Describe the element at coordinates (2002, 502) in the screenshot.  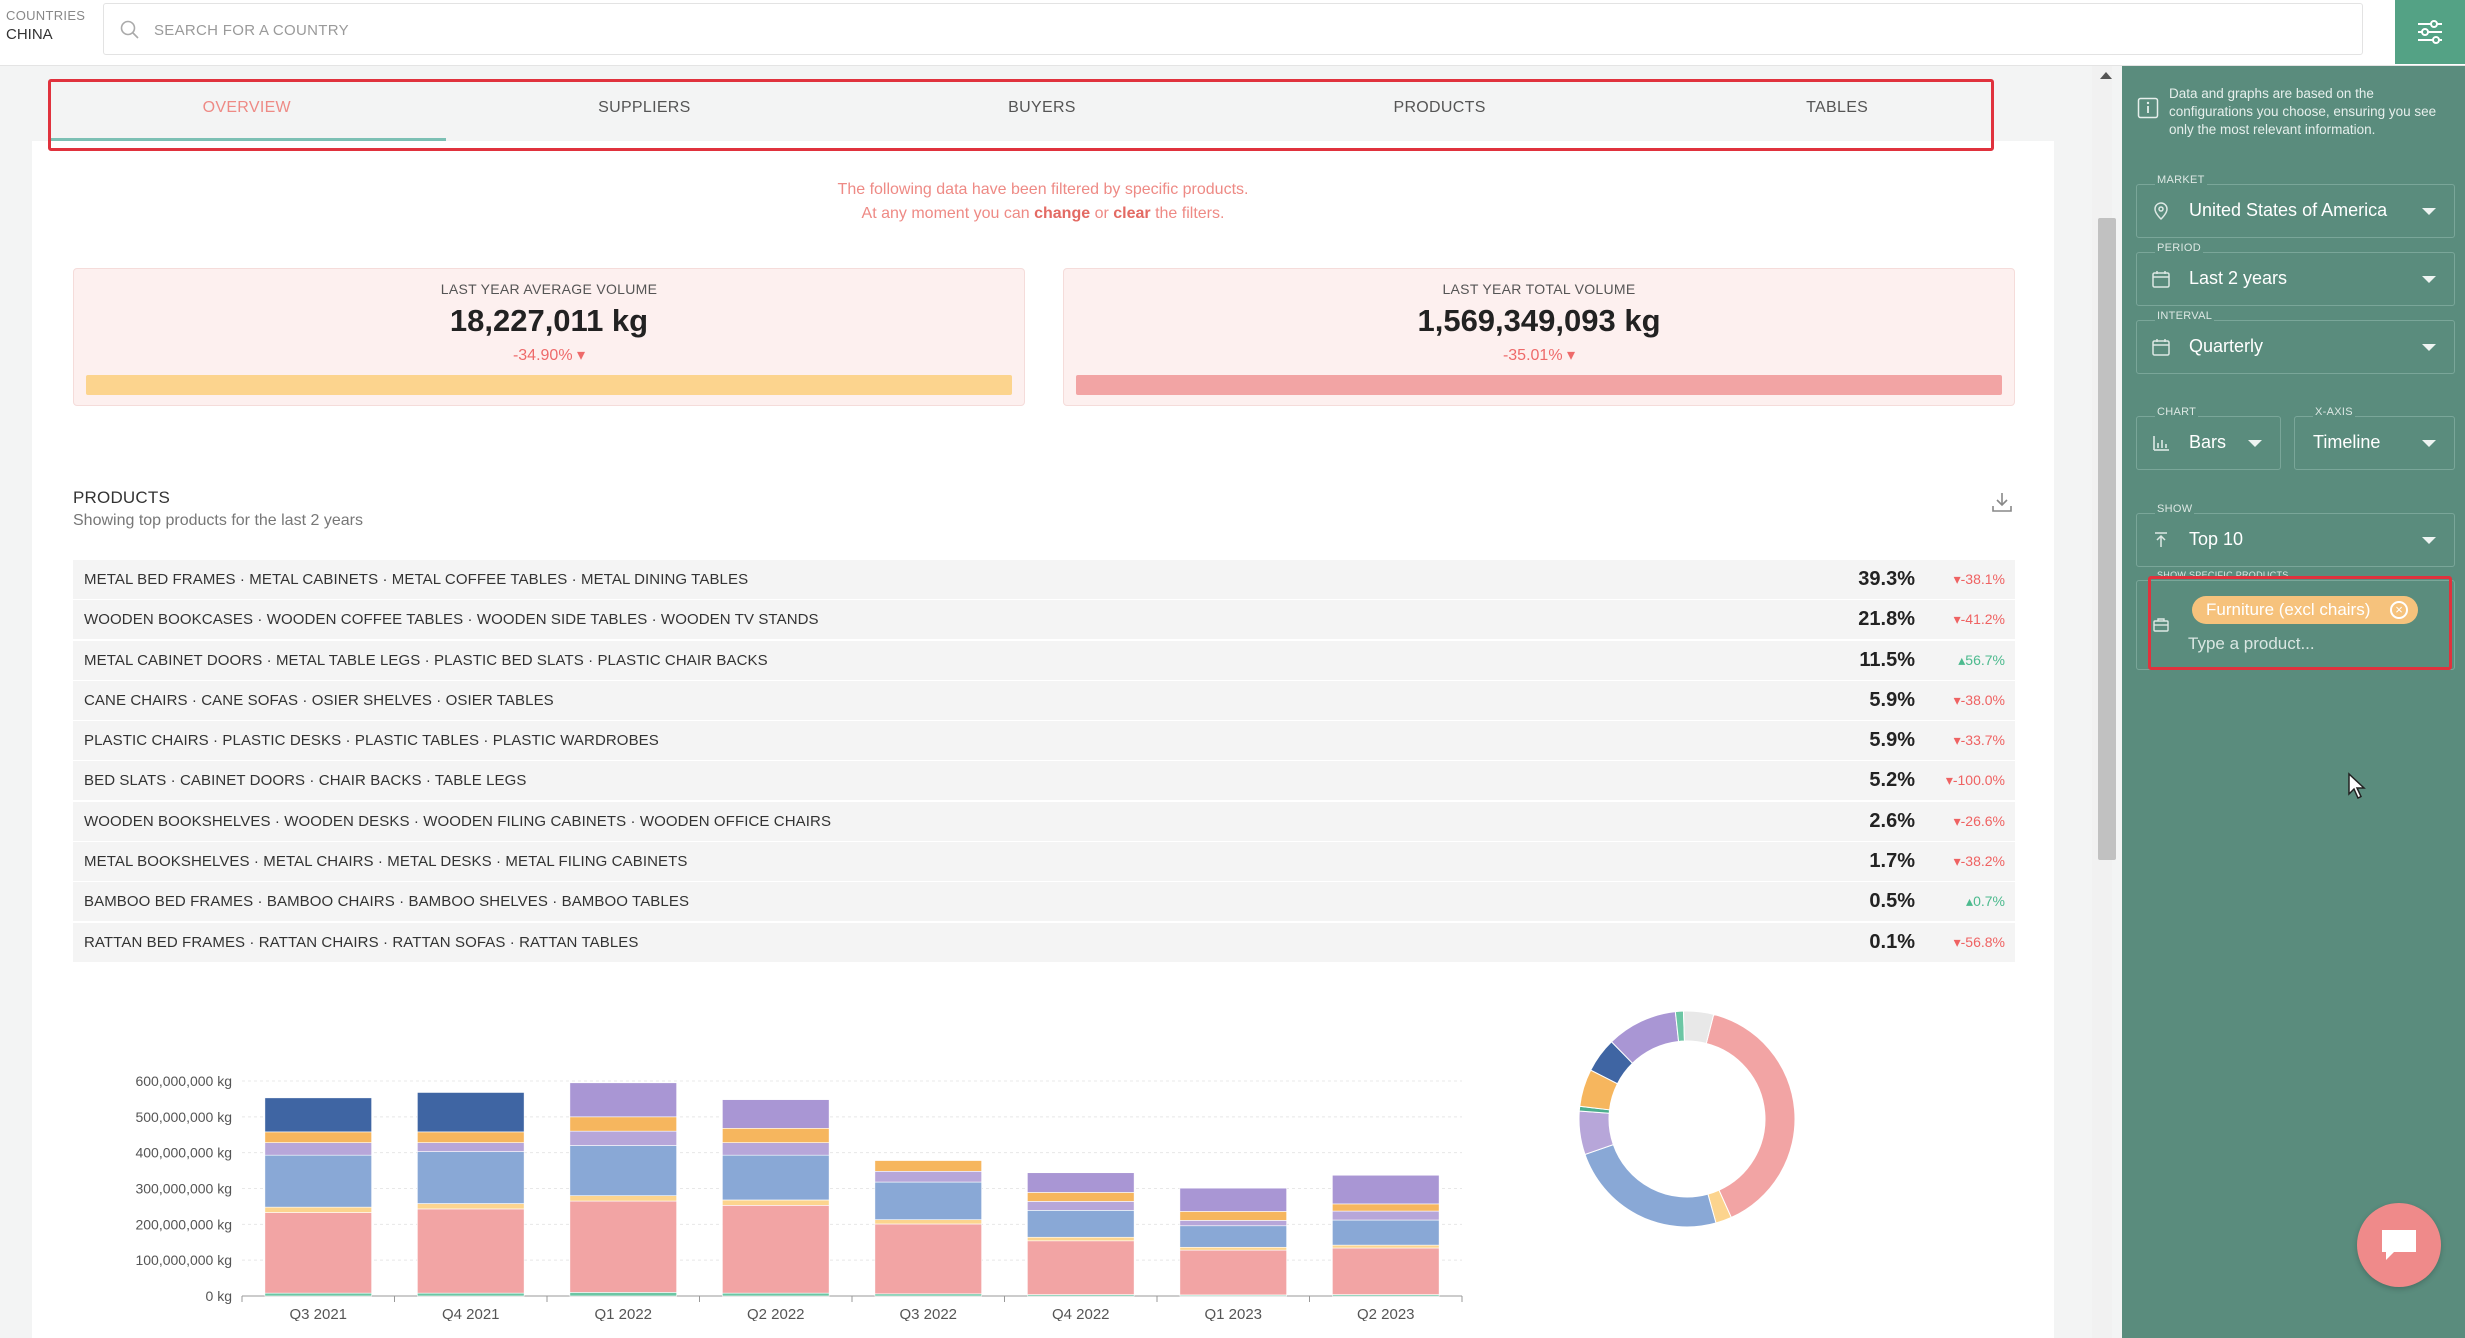
I see `download-icon` at that location.